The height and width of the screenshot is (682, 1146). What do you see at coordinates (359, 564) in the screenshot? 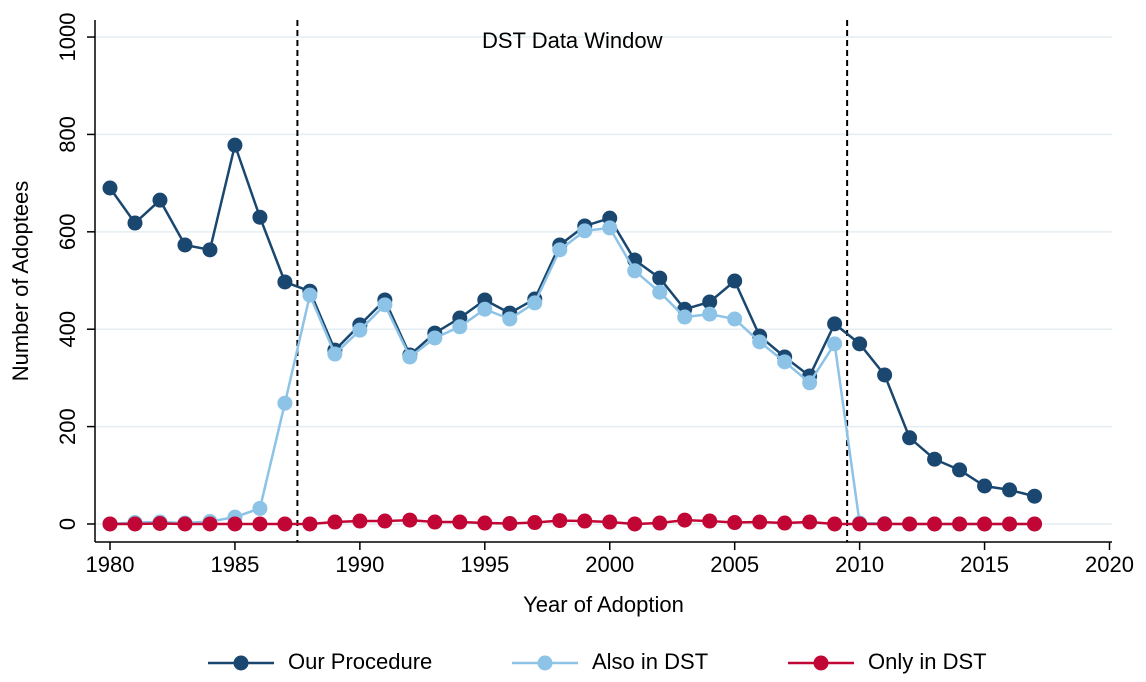
I see `x-tick-label: 1990` at bounding box center [359, 564].